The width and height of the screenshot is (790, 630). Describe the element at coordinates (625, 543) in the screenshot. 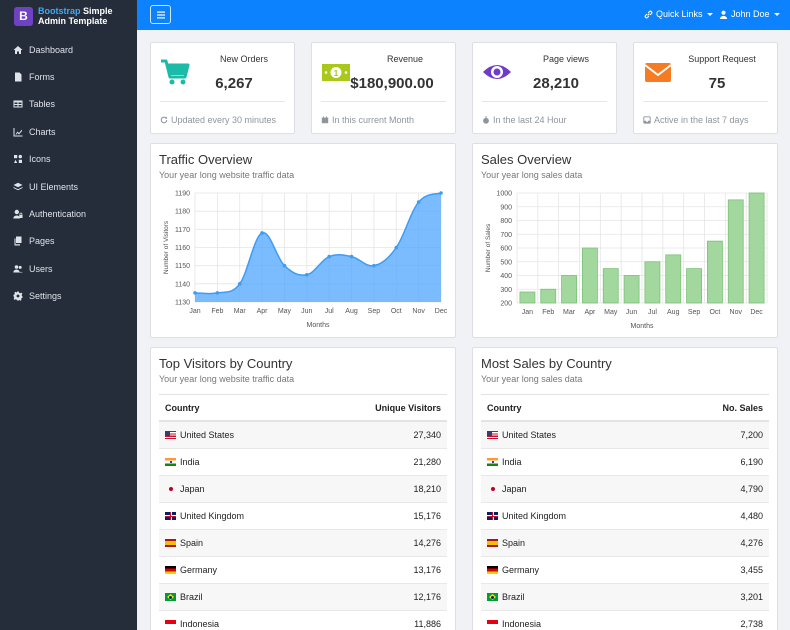

I see `table-row: Spain 4,276` at that location.